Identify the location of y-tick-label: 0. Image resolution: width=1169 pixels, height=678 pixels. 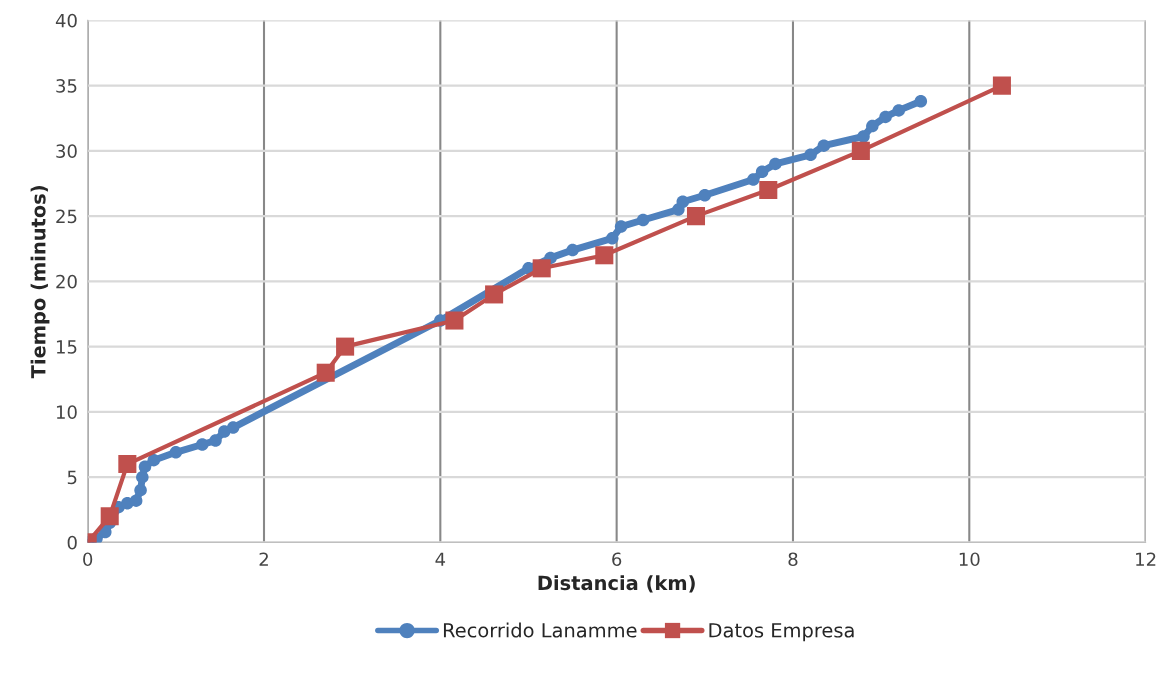
(72, 542).